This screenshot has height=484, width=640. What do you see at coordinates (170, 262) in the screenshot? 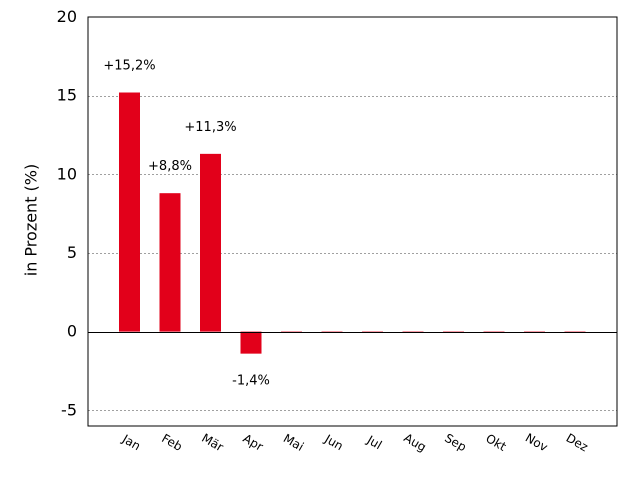
I see `bar-Feb` at bounding box center [170, 262].